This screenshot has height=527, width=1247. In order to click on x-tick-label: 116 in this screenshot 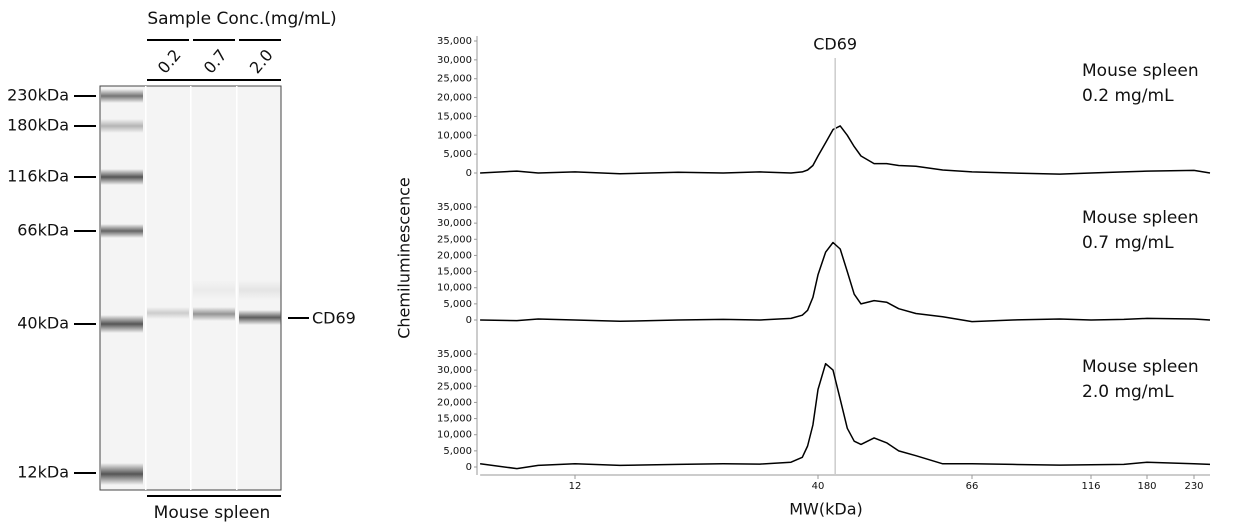, I will do `click(1090, 486)`.